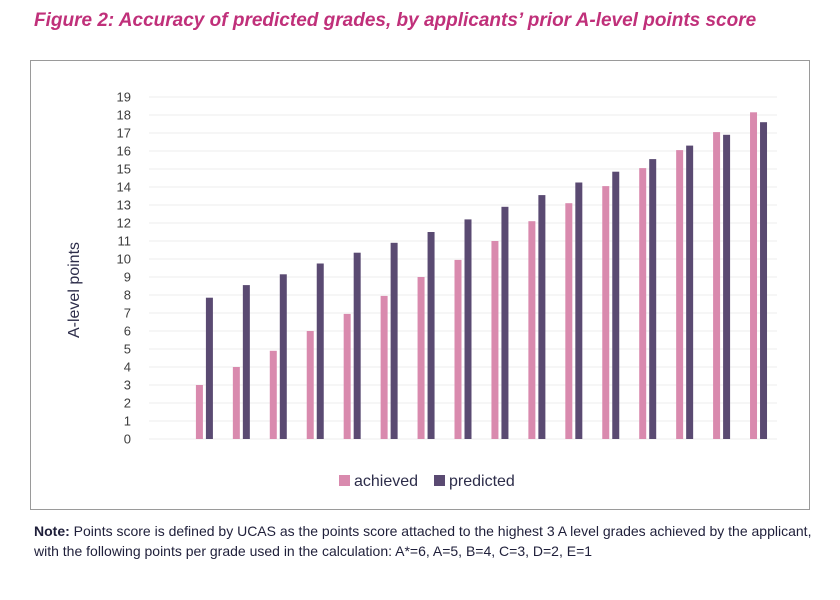 The image size is (840, 600). What do you see at coordinates (127, 421) in the screenshot?
I see `y-tick-label: 1` at bounding box center [127, 421].